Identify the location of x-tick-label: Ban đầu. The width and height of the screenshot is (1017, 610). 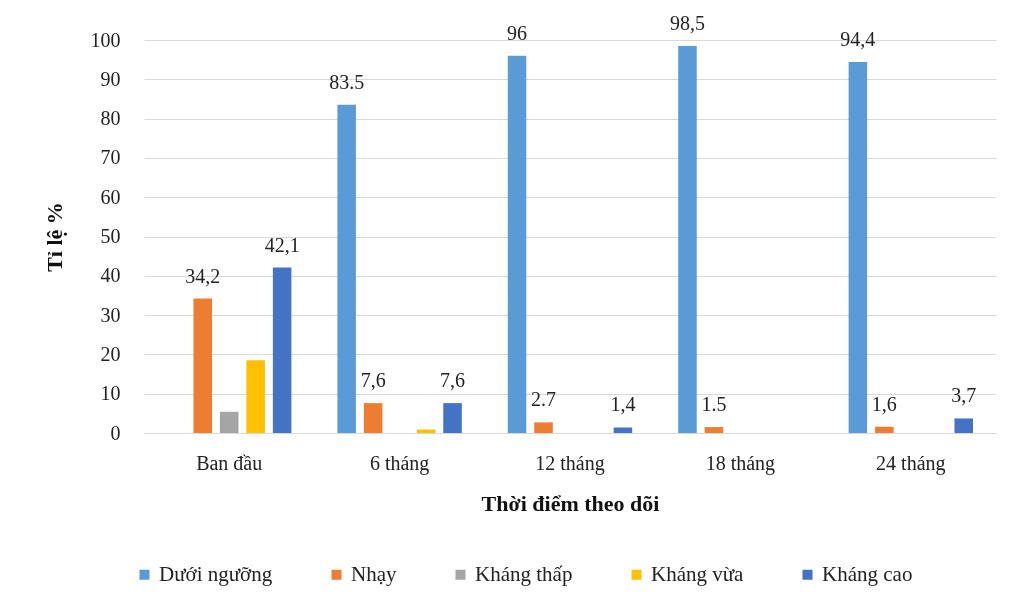
(229, 462).